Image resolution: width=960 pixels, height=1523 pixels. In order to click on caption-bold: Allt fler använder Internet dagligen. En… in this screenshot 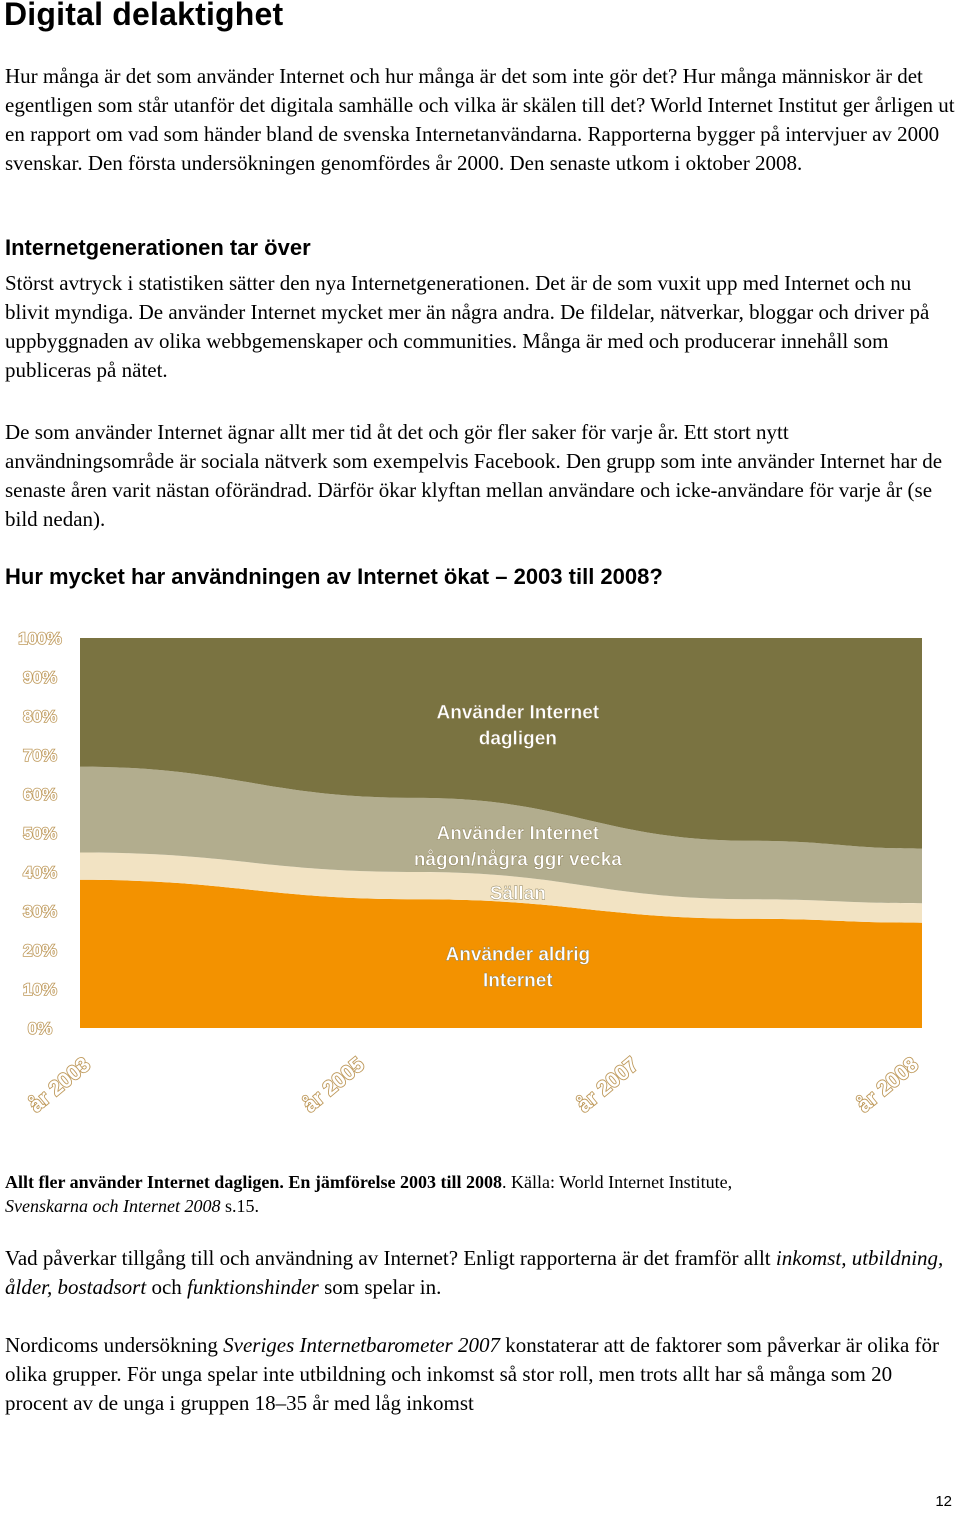, I will do `click(253, 1182)`.